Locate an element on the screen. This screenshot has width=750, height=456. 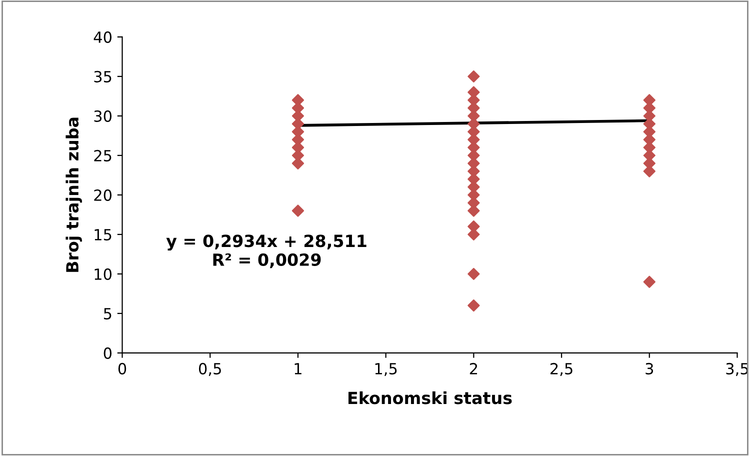
x-tick-label: 1,5 is located at coordinates (386, 369).